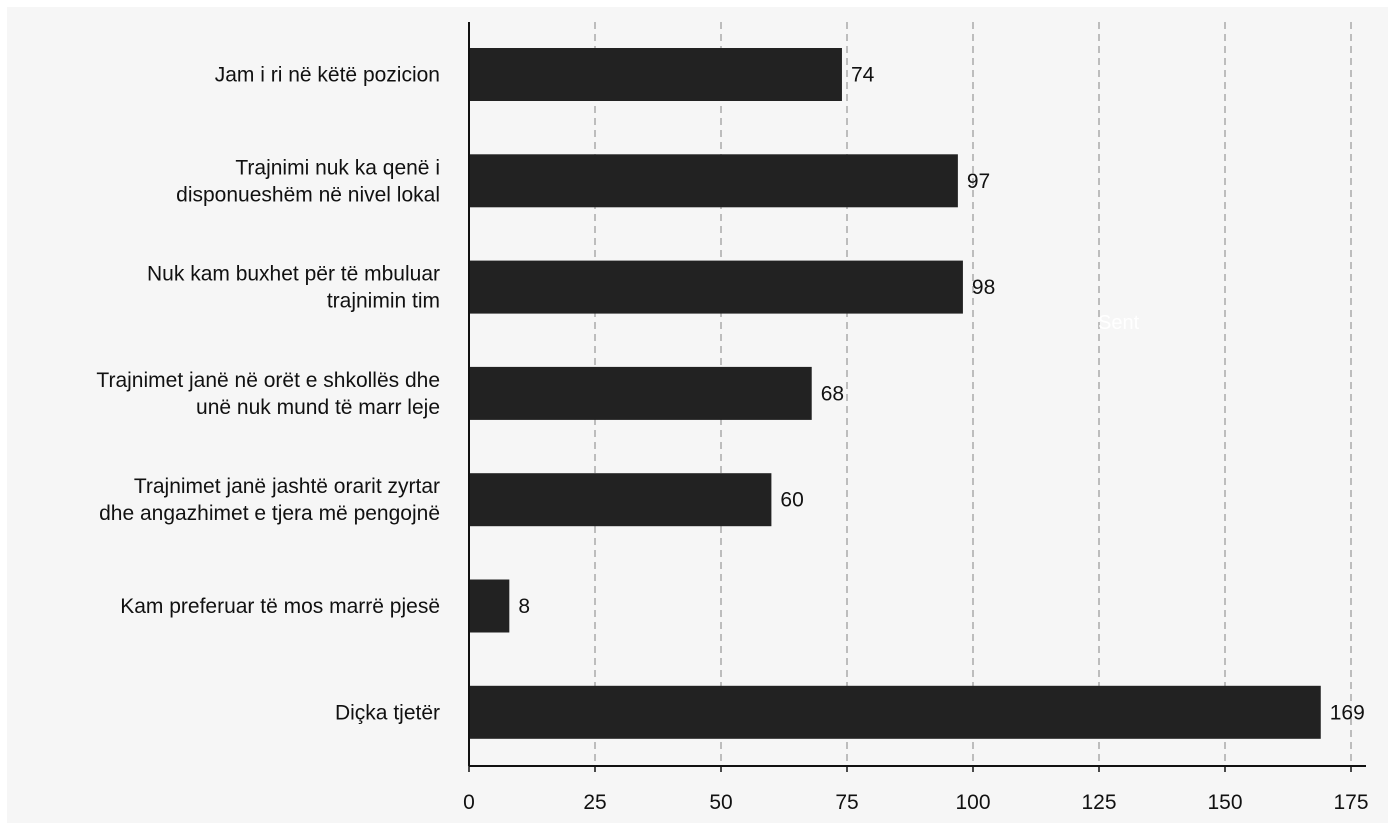 Image resolution: width=1389 pixels, height=824 pixels. I want to click on data-label: 169, so click(1347, 712).